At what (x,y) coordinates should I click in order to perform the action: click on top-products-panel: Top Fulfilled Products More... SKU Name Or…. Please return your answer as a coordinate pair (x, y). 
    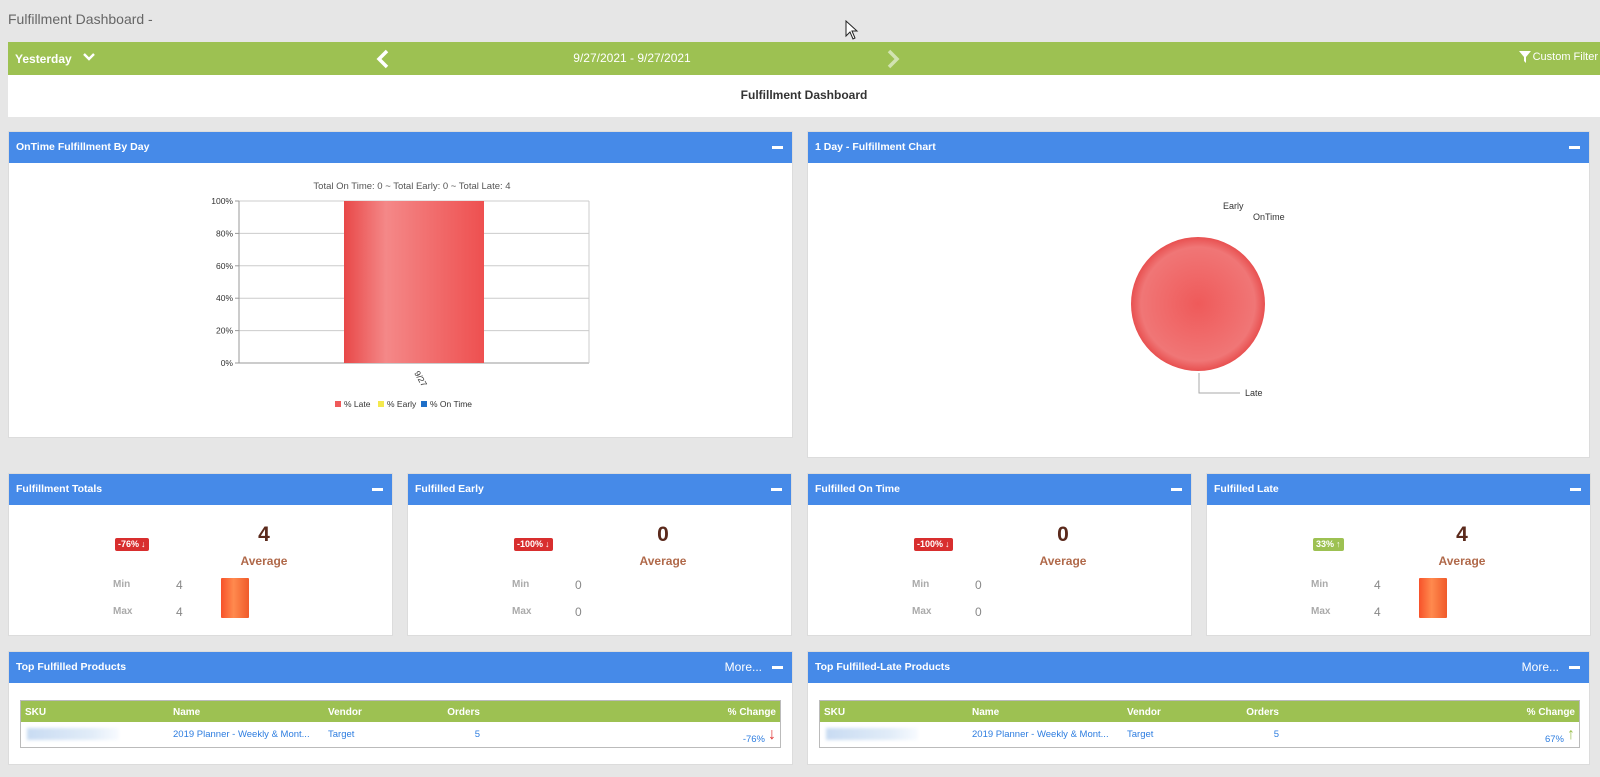
    Looking at the image, I should click on (400, 708).